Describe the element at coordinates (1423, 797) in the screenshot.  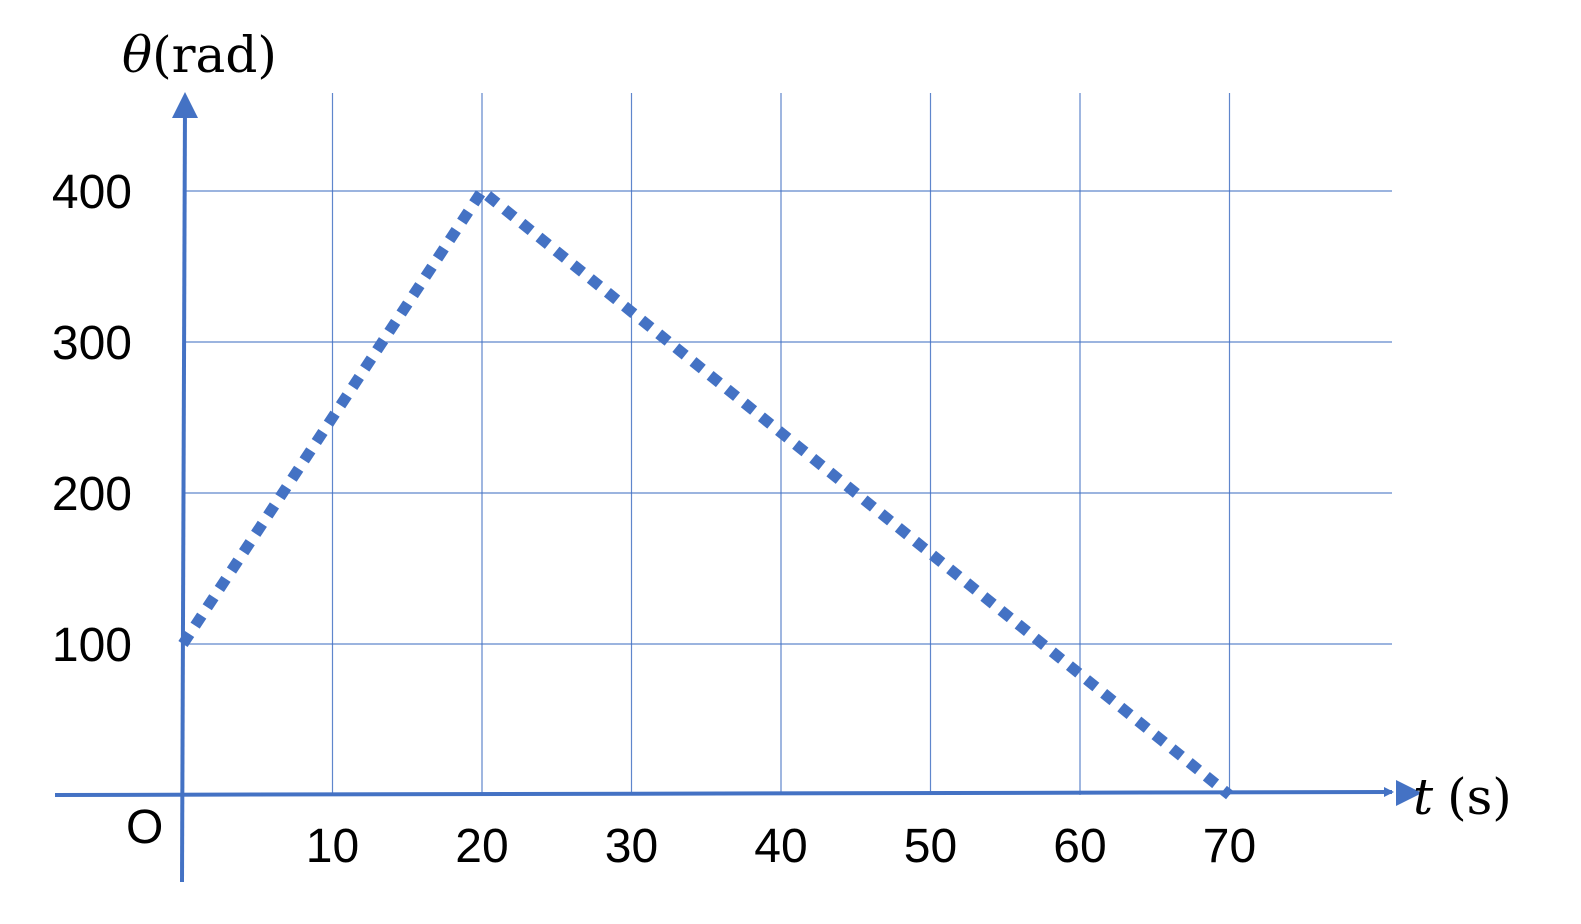
I see `x-axis-symbol: t` at that location.